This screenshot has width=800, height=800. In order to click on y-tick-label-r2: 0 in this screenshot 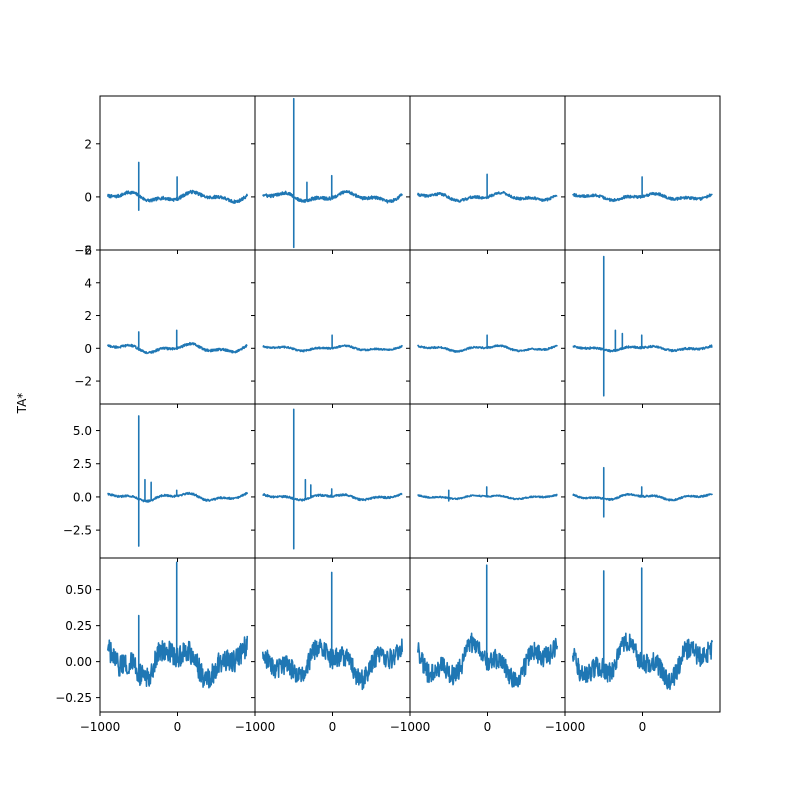, I will do `click(88, 349)`.